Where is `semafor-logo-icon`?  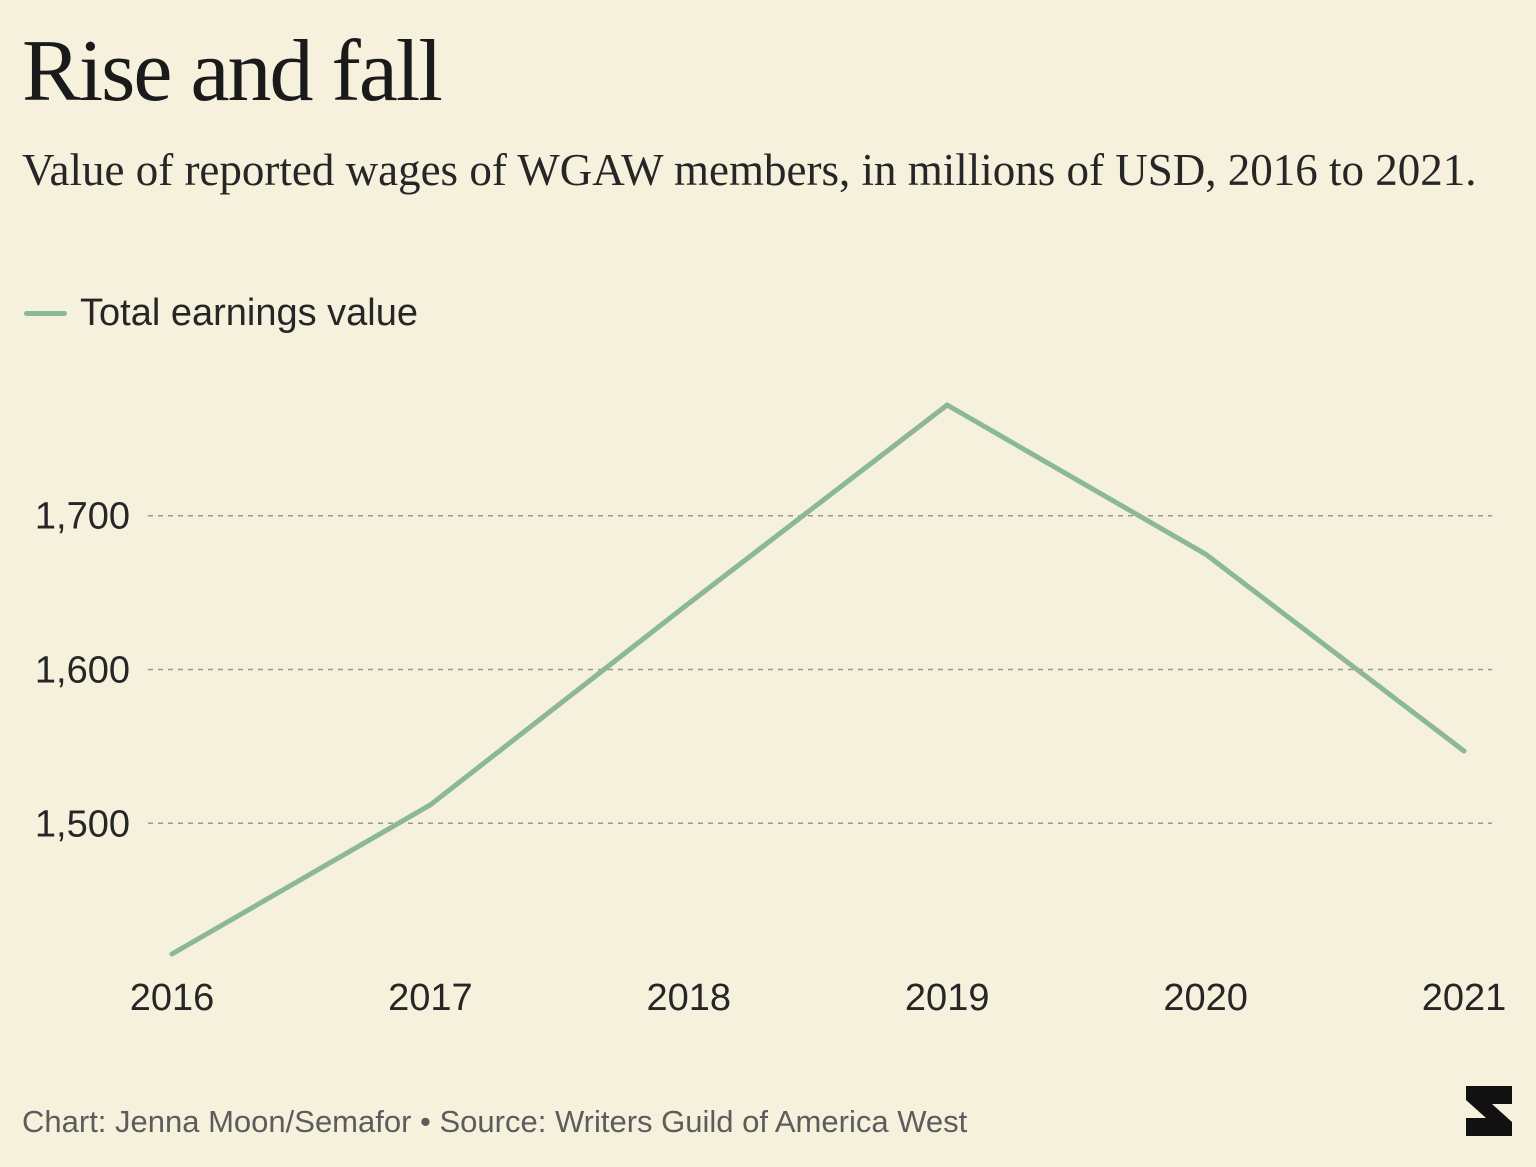 semafor-logo-icon is located at coordinates (1489, 1111).